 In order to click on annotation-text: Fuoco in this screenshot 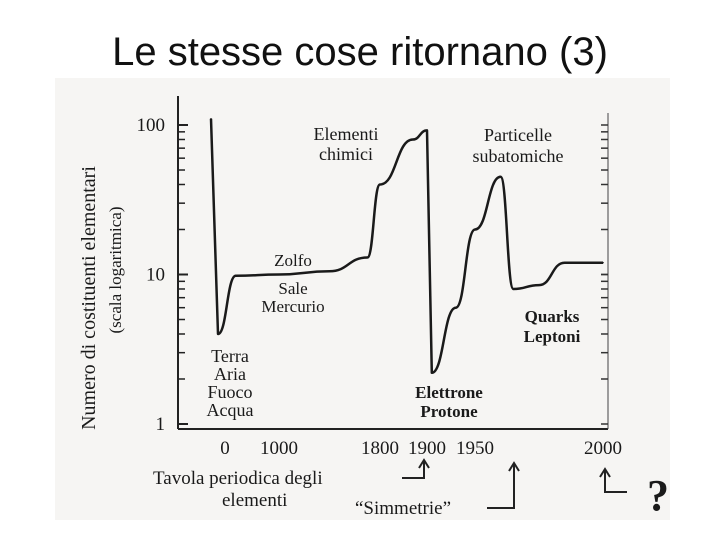, I will do `click(230, 392)`.